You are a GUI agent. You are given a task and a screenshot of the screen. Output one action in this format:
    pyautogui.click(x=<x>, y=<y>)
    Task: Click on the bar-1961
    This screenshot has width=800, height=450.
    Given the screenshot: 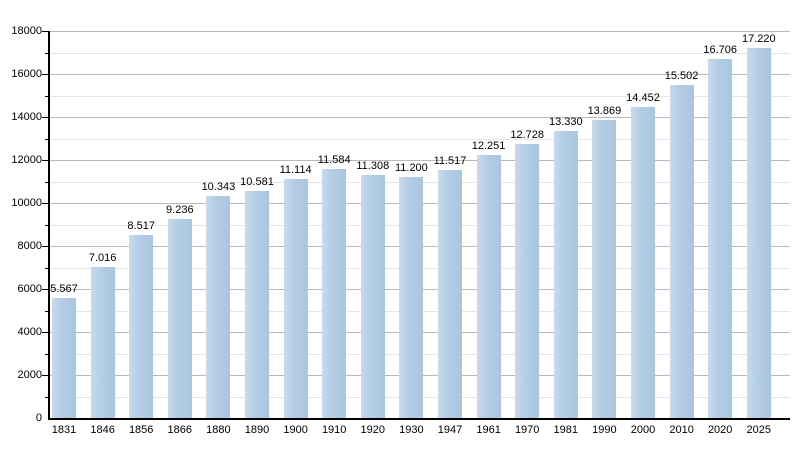 What is the action you would take?
    pyautogui.click(x=488, y=286)
    